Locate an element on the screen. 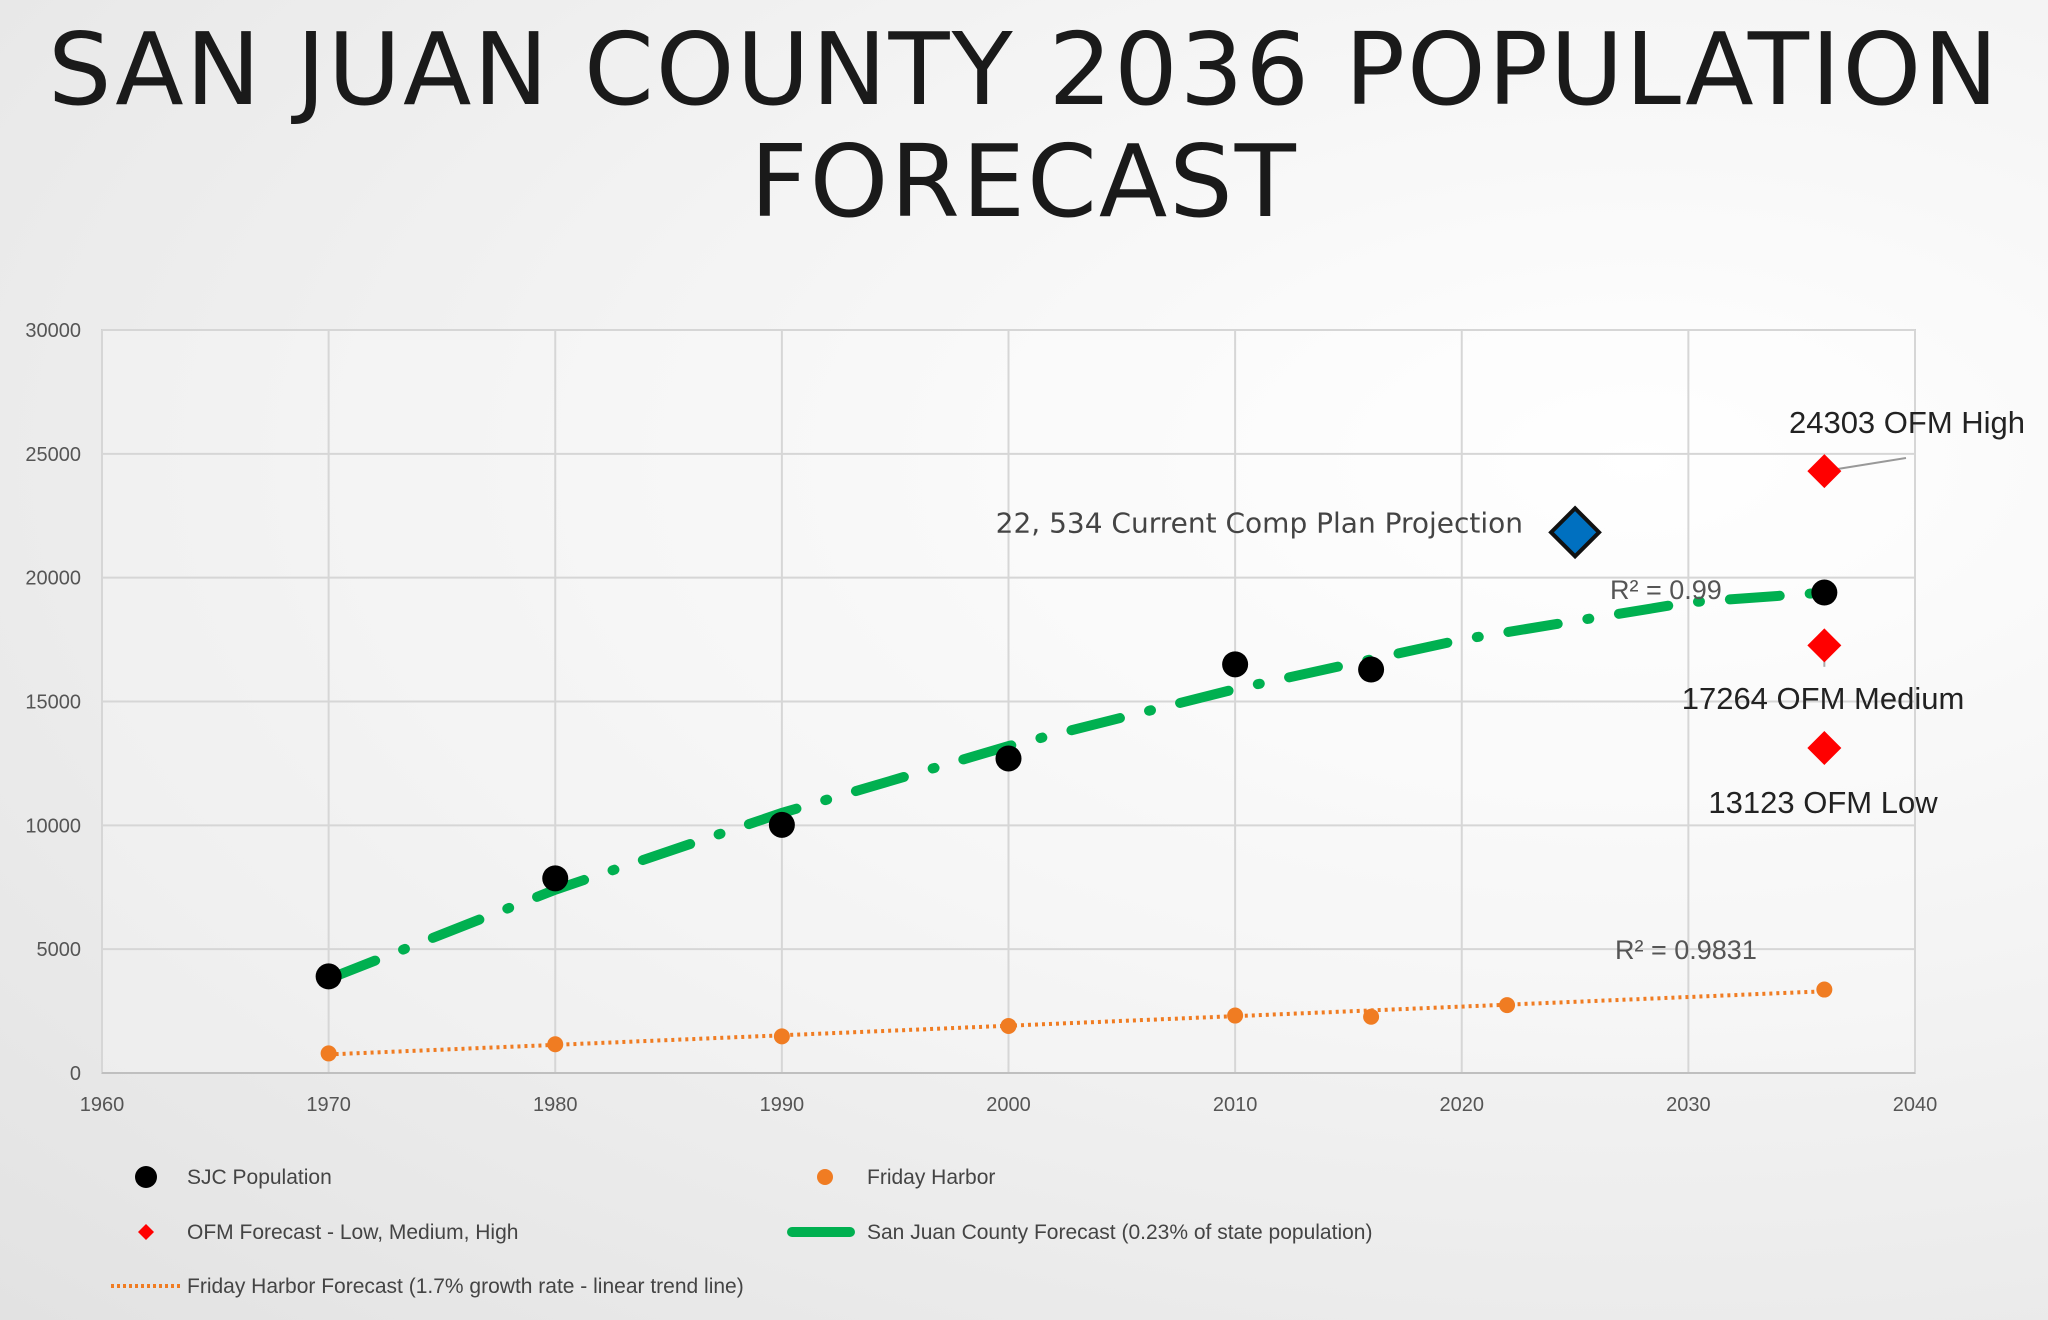 This screenshot has height=1320, width=2048. x-tick-label: 1980 is located at coordinates (555, 1105).